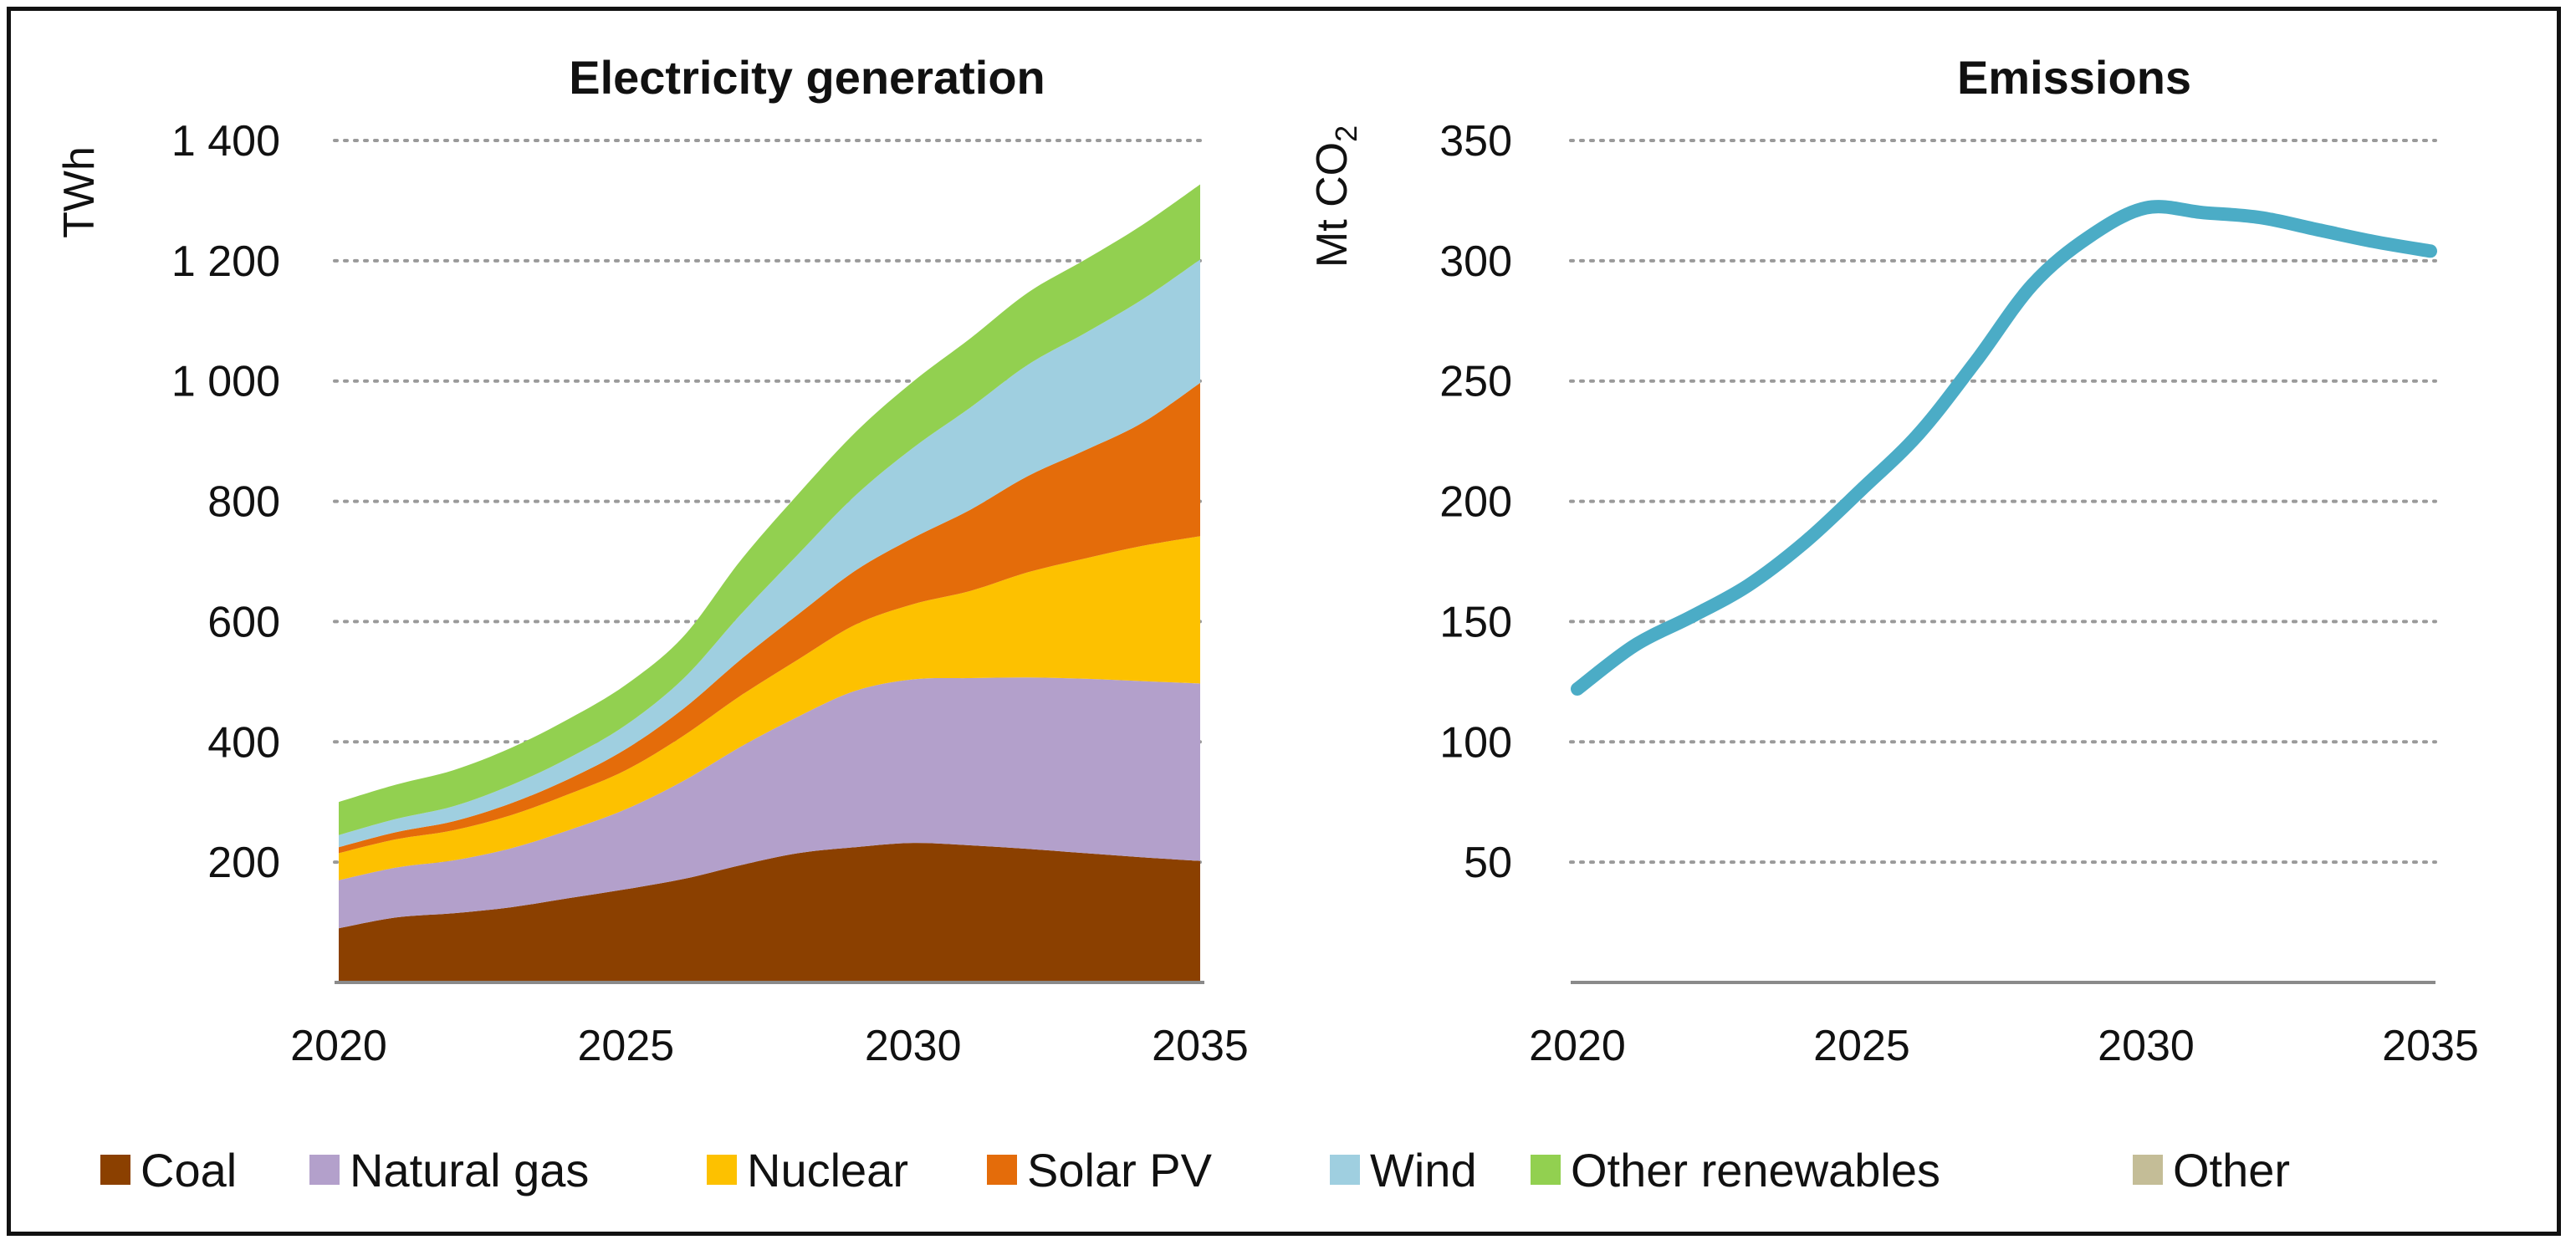  Describe the element at coordinates (1546, 1170) in the screenshot. I see `legend-swatch-other-renewables` at that location.